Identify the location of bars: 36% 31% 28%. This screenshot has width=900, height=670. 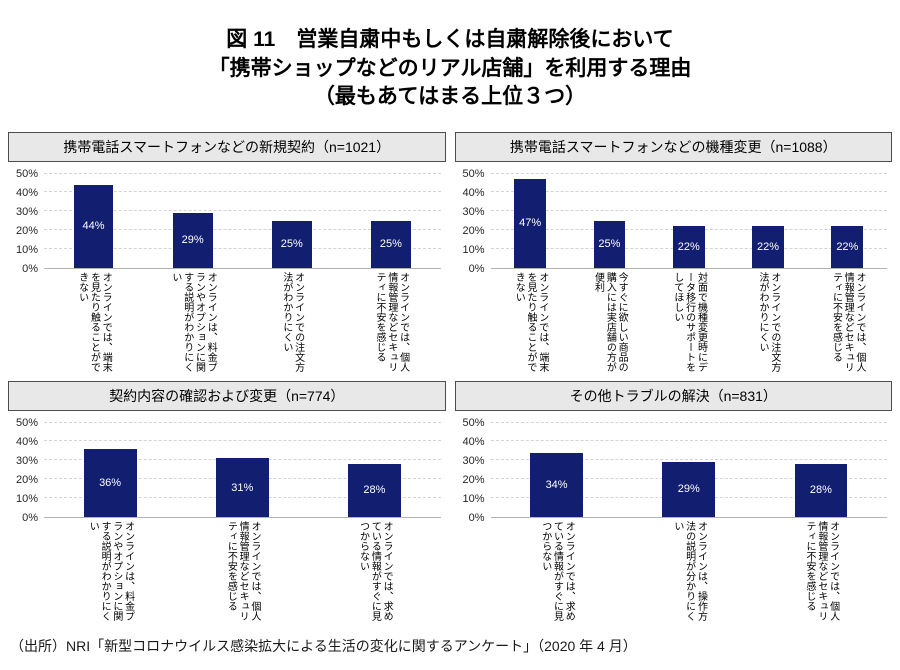
(242, 470).